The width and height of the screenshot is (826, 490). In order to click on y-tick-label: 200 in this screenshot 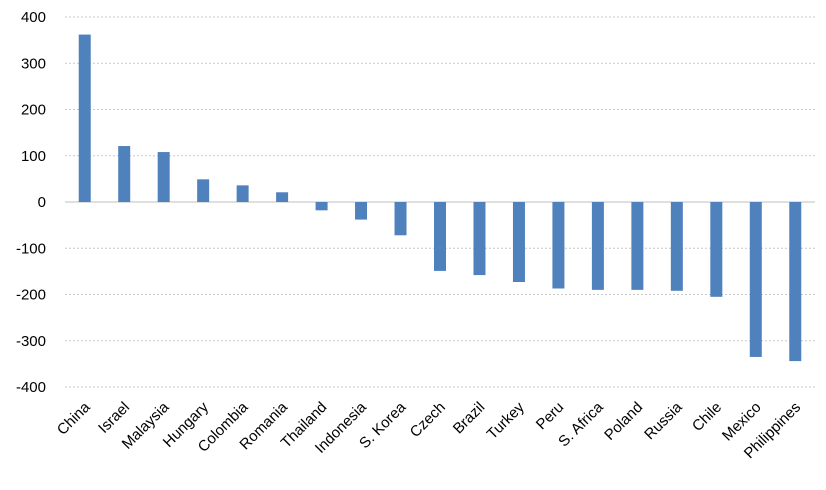, I will do `click(33, 110)`.